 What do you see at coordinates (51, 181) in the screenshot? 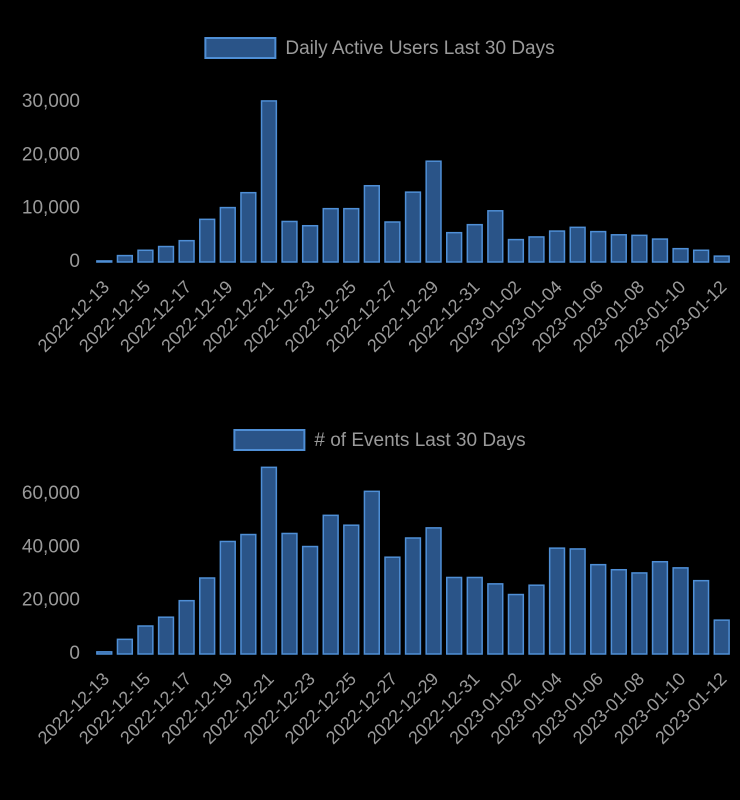
I see `y-axis: 0 10,000 20,000 30,000` at bounding box center [51, 181].